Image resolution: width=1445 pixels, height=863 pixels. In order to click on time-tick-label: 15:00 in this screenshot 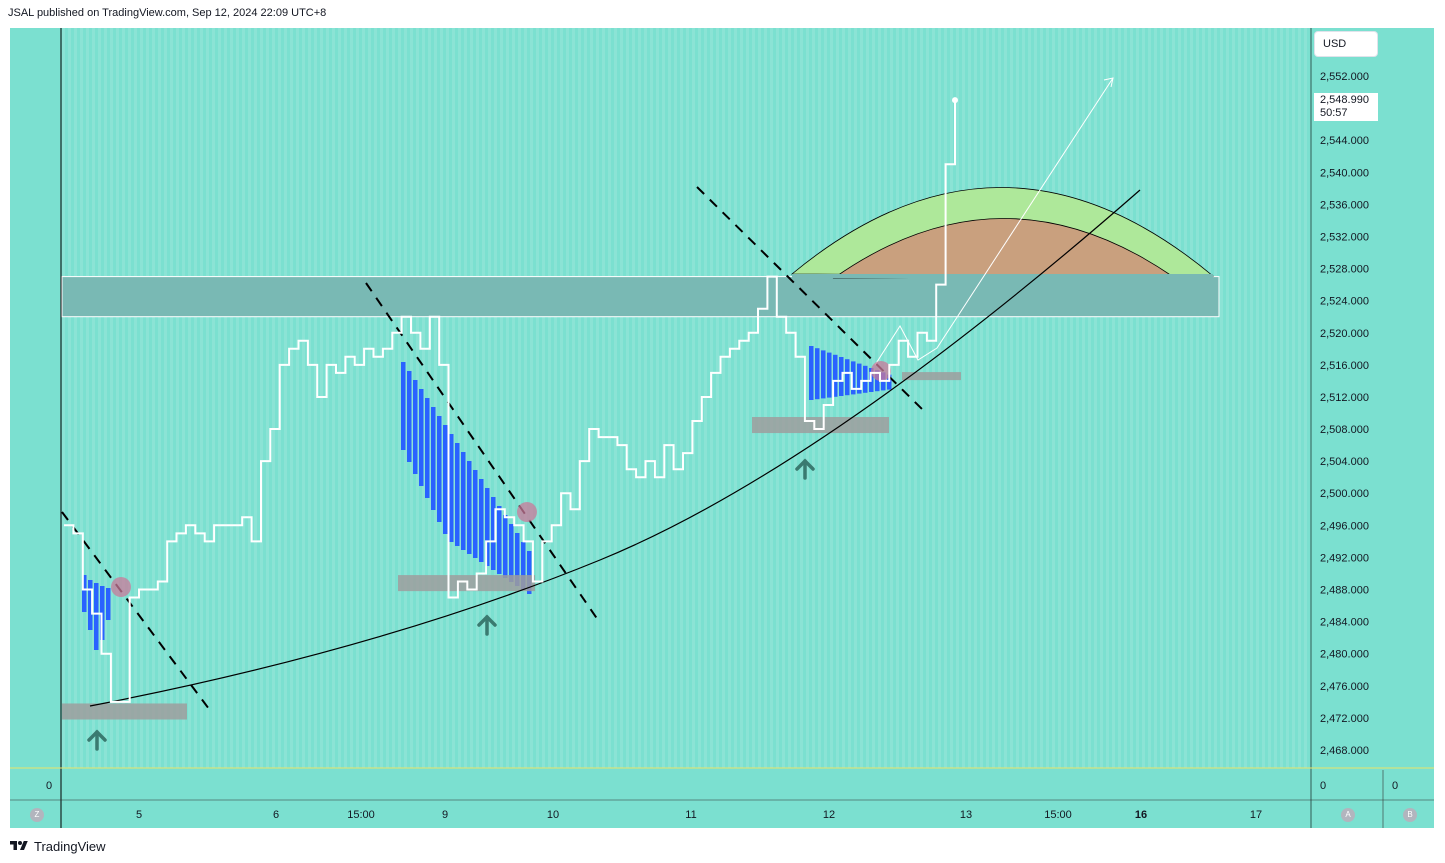, I will do `click(1058, 815)`.